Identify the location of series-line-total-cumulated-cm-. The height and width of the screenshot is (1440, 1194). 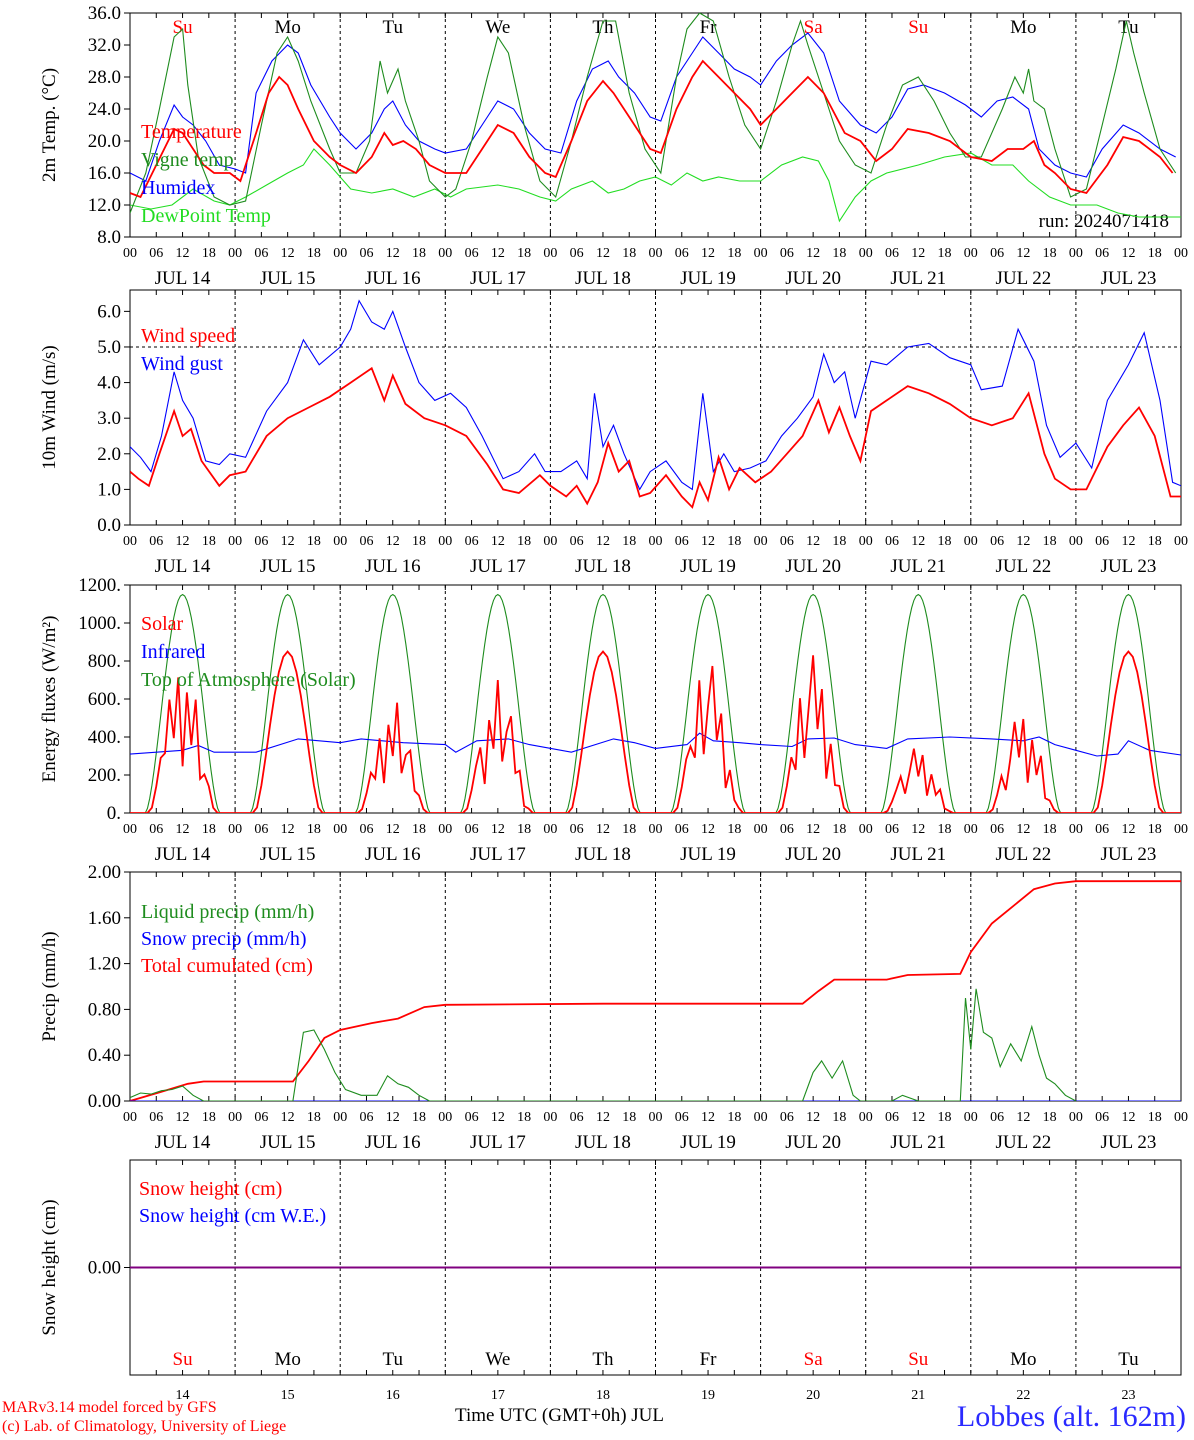
(655, 990).